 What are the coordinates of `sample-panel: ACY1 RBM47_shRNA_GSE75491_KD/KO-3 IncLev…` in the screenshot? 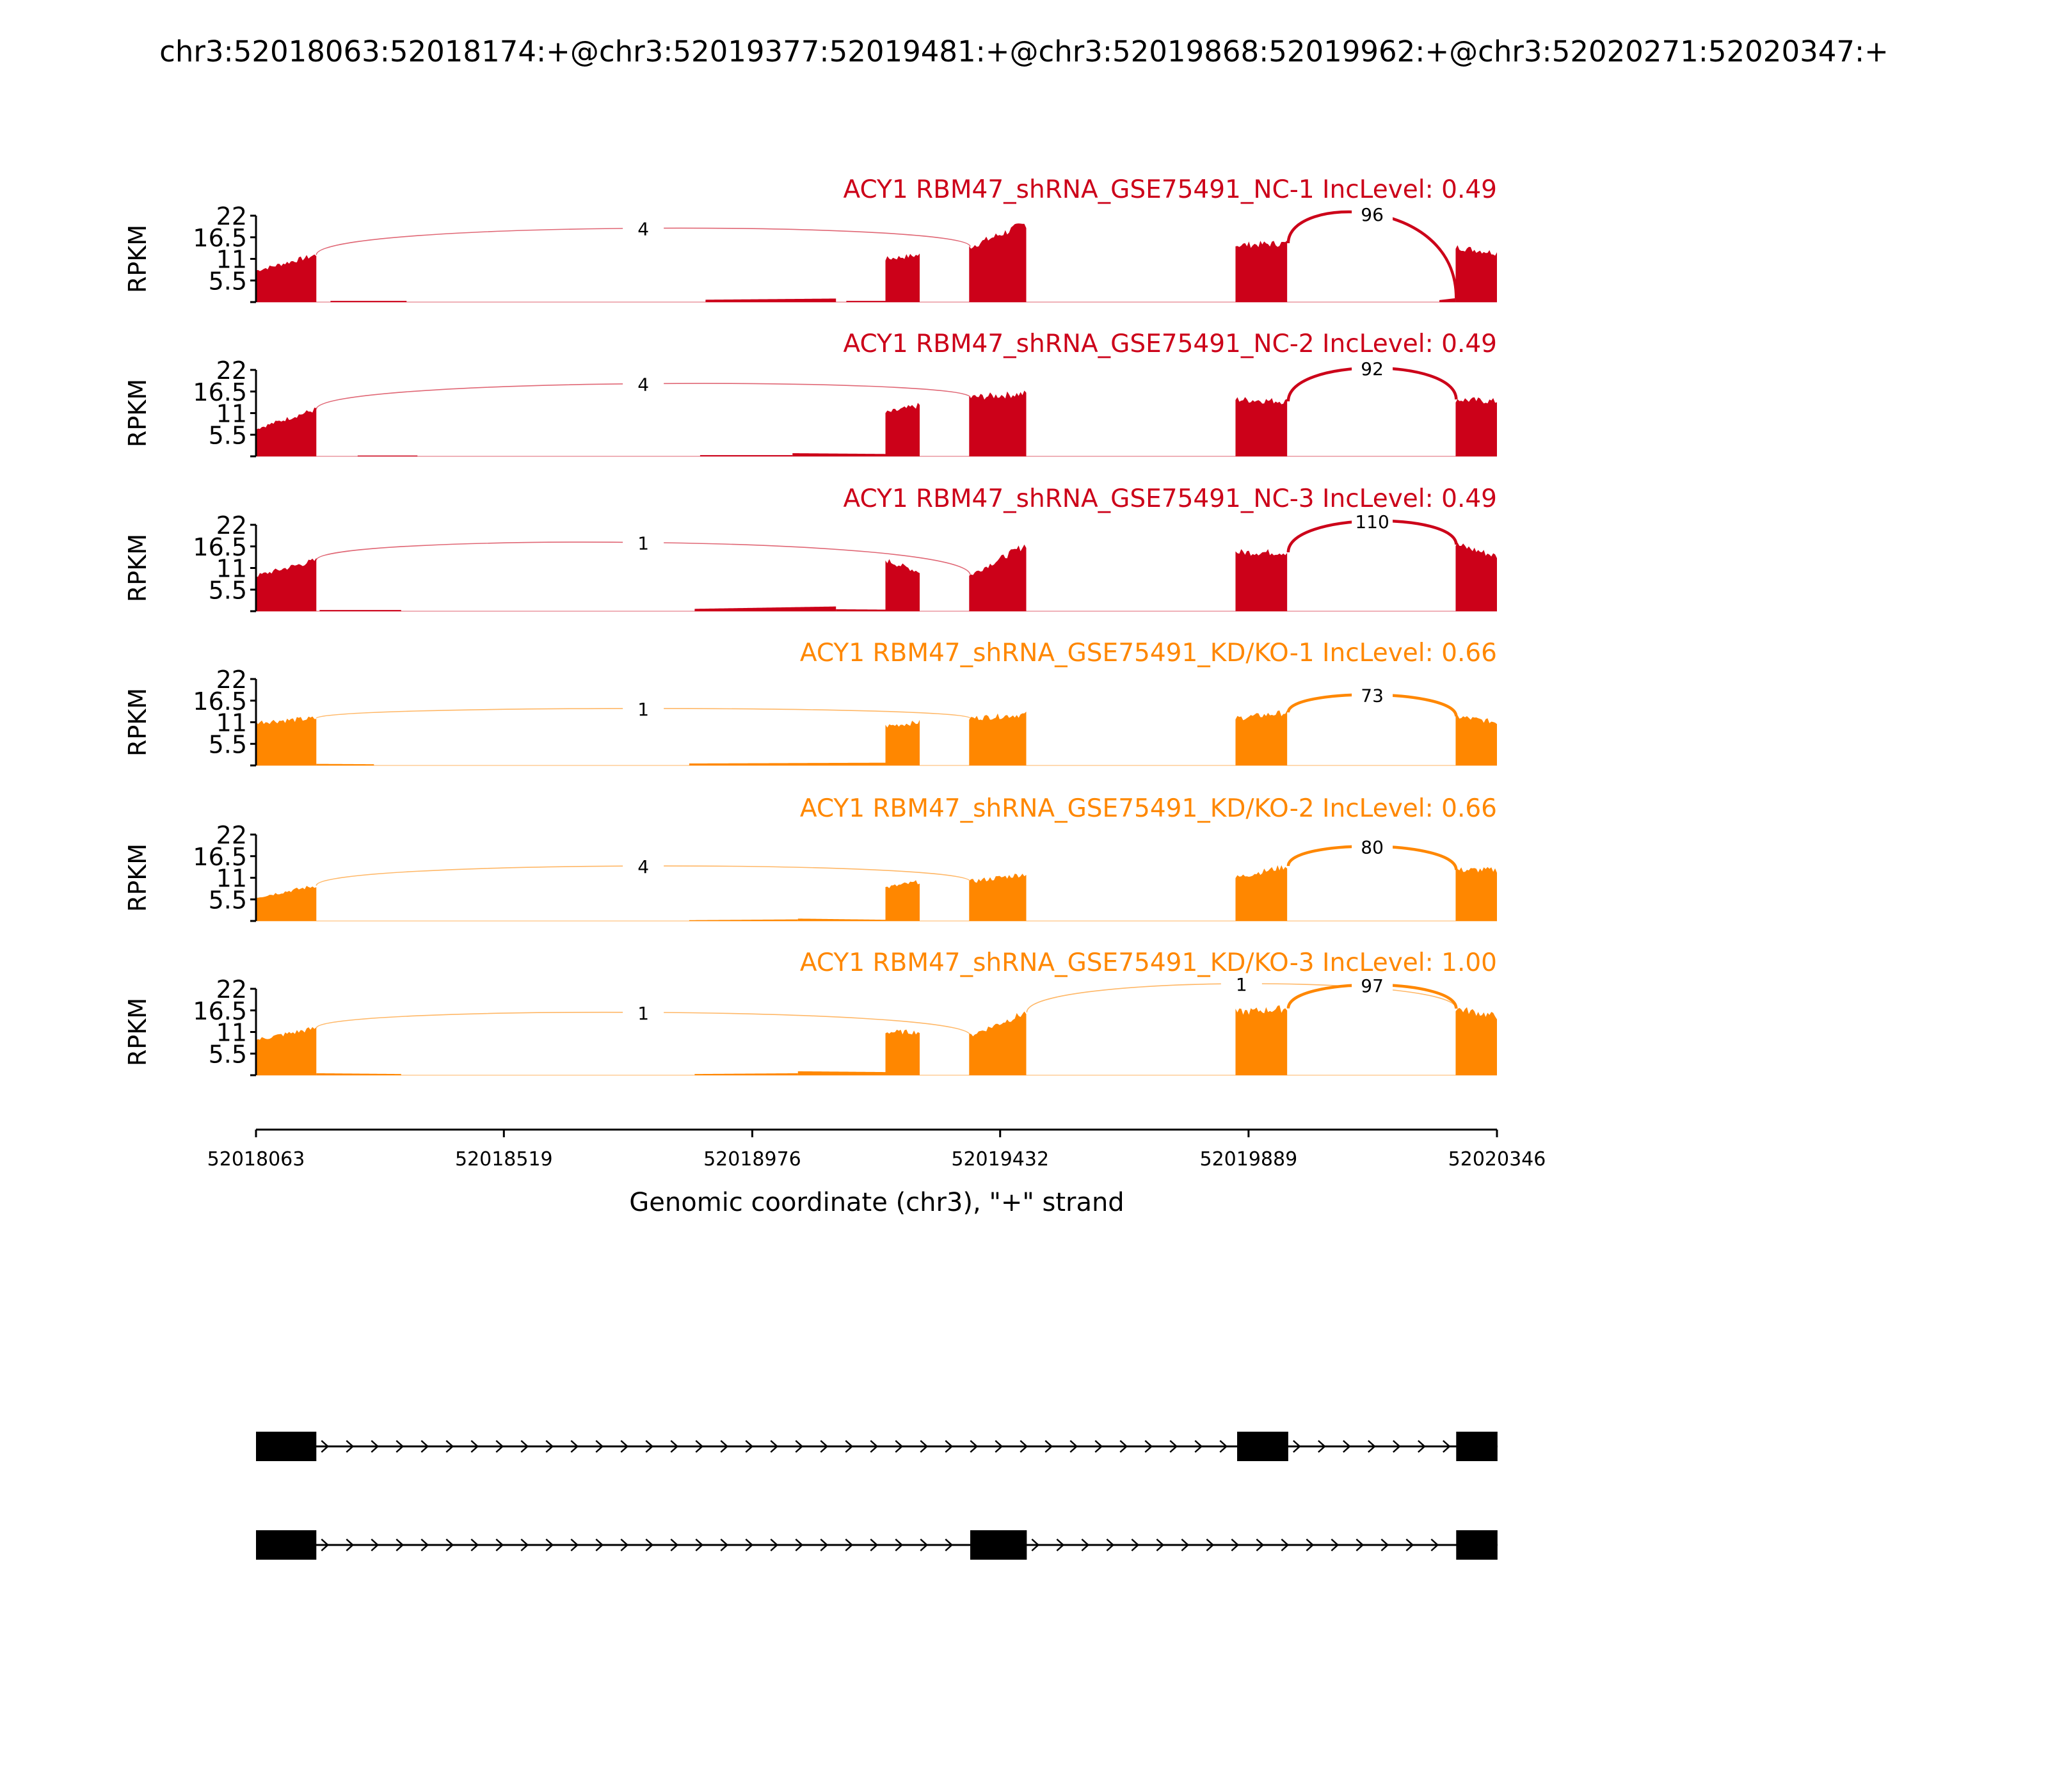 It's located at (810, 1012).